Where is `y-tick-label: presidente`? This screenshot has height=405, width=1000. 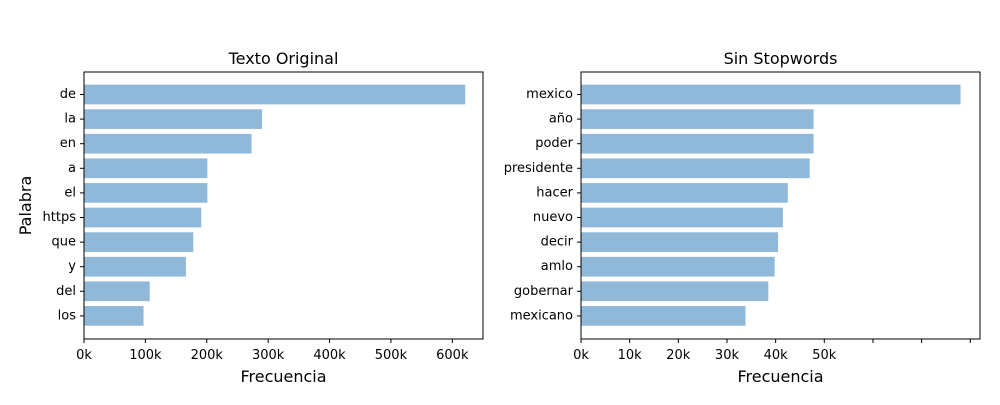 y-tick-label: presidente is located at coordinates (538, 168).